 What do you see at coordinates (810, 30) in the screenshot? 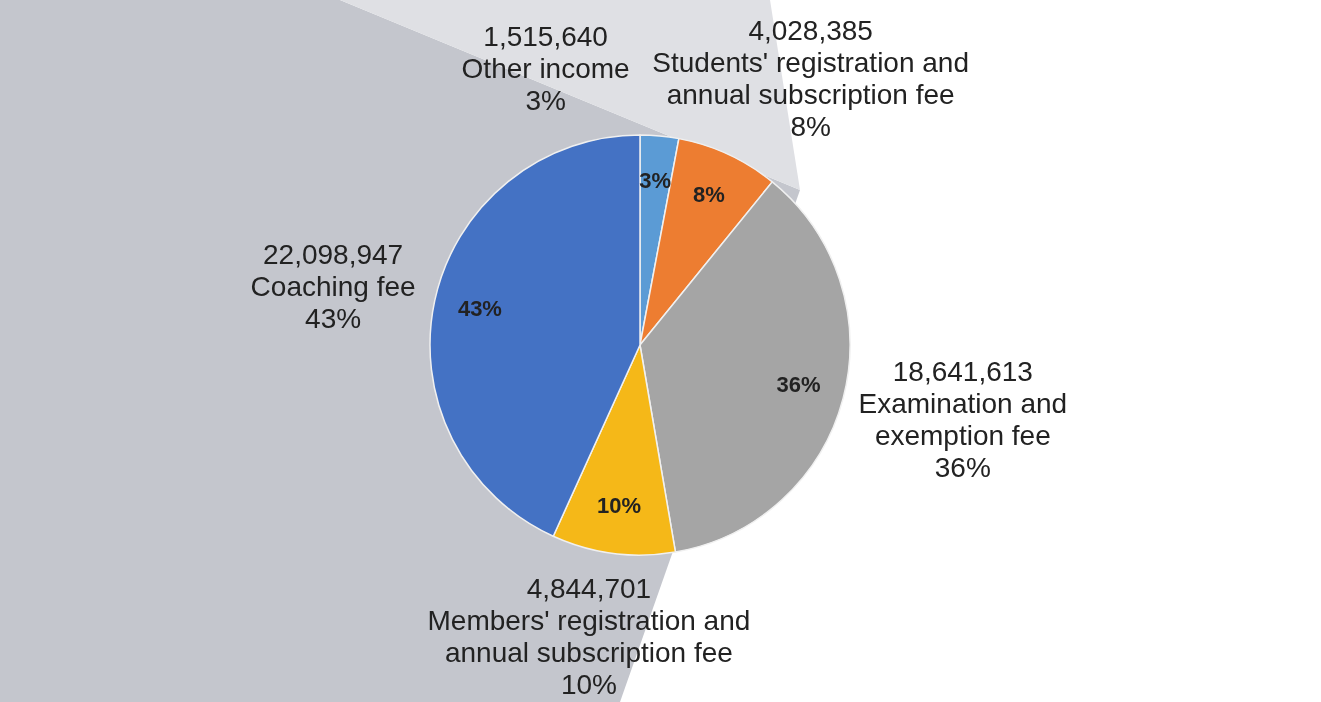
I see `data-label: 4,028,385` at bounding box center [810, 30].